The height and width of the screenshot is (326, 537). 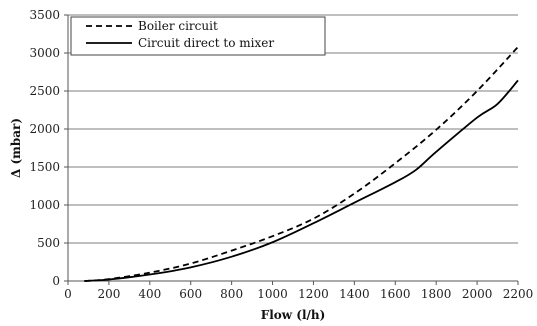 What do you see at coordinates (44, 91) in the screenshot?
I see `y-tick-label: 2500` at bounding box center [44, 91].